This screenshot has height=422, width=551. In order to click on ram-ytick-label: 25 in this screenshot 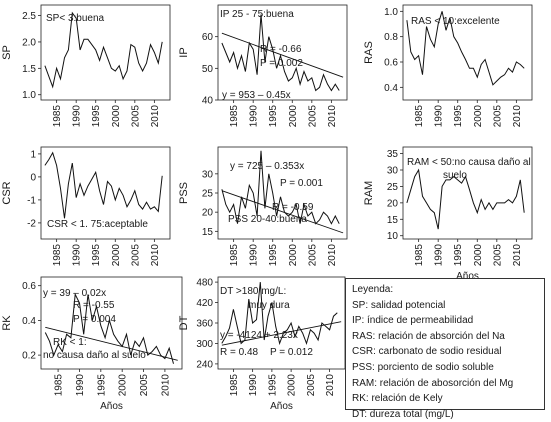, I will do `click(393, 187)`.